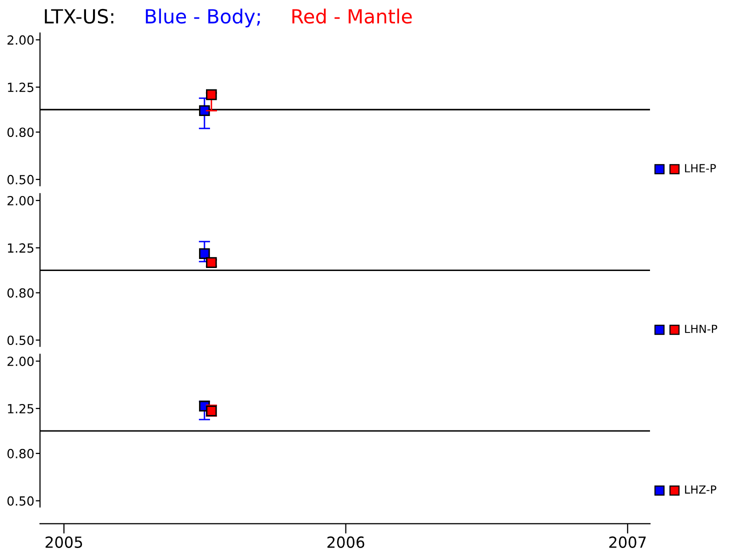 The height and width of the screenshot is (551, 733). I want to click on text: LHN-P, so click(701, 328).